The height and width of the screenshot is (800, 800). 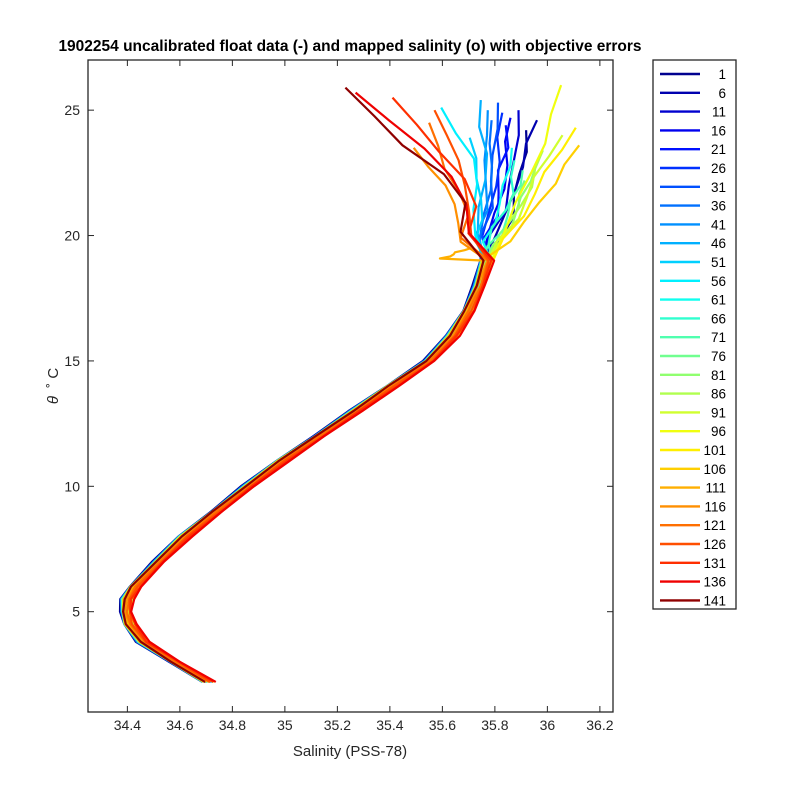 What do you see at coordinates (714, 544) in the screenshot?
I see `legend-label-126: 126` at bounding box center [714, 544].